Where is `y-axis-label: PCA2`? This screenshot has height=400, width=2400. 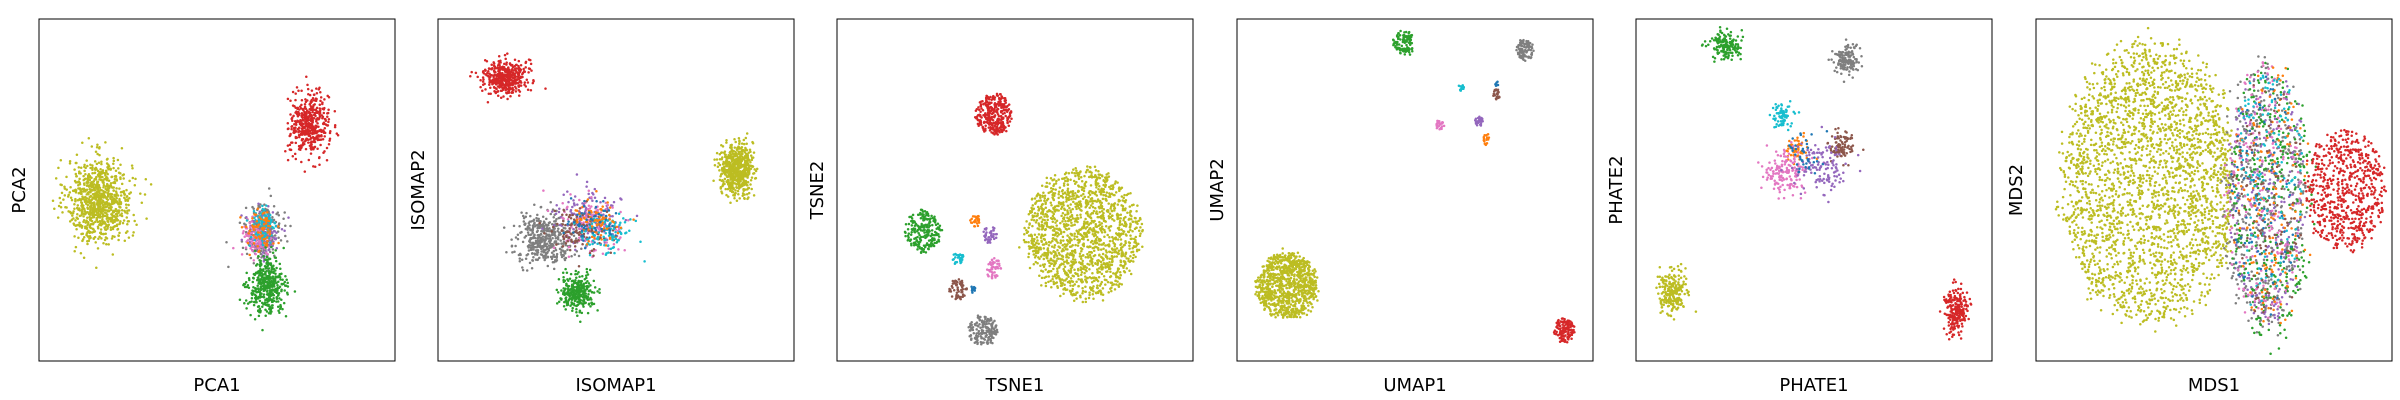 y-axis-label: PCA2 is located at coordinates (19, 189).